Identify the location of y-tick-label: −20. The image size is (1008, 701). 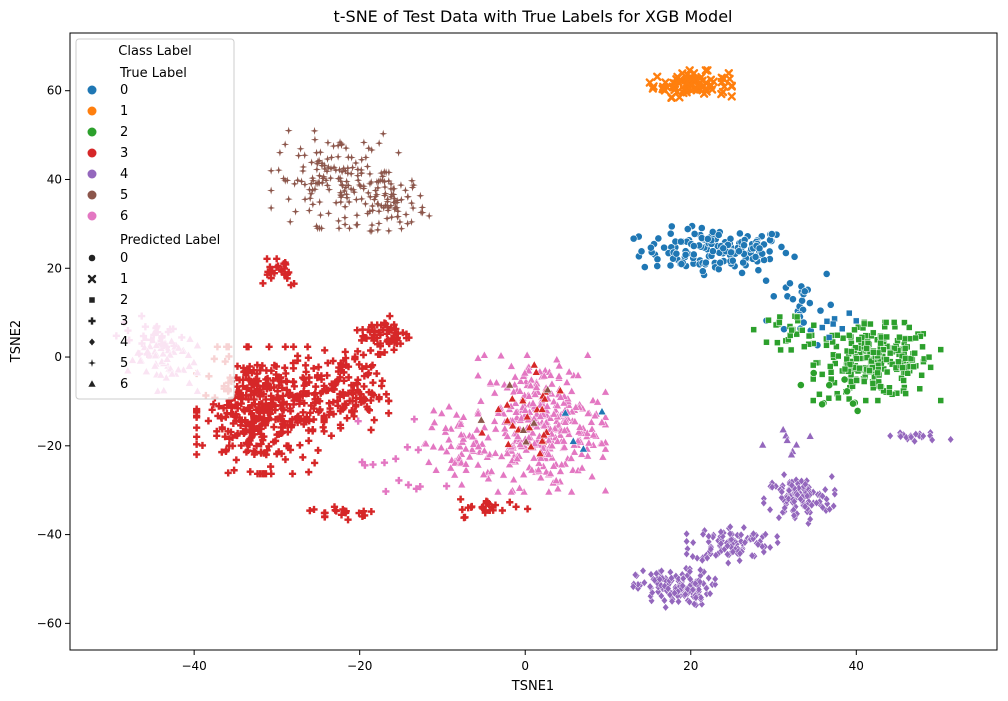
(49, 446).